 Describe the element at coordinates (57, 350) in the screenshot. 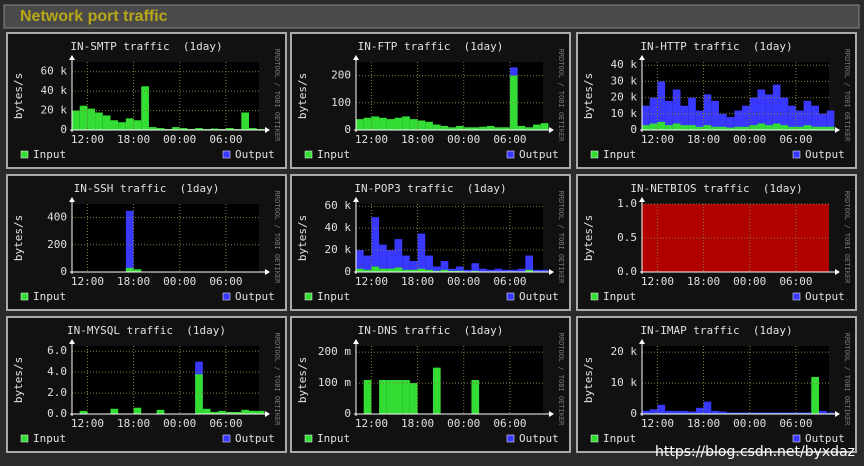

I see `y-tick-label: 6.0` at that location.